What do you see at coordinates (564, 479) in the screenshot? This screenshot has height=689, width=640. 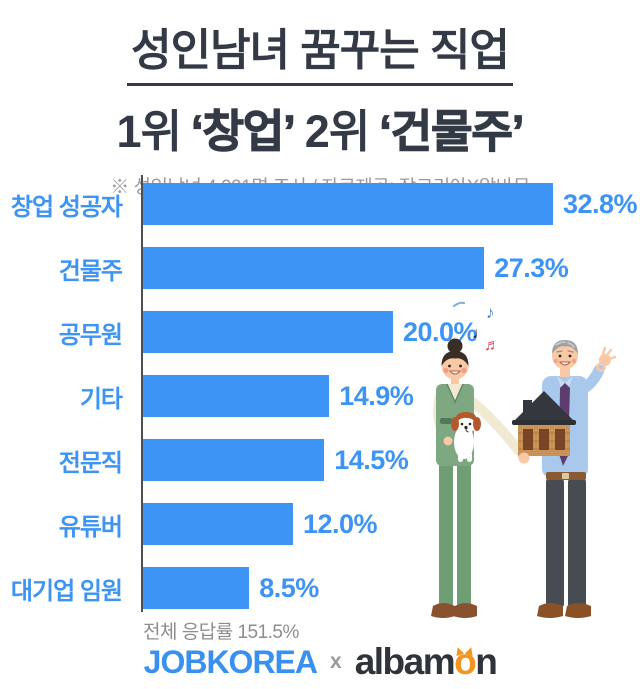 I see `man-figure` at bounding box center [564, 479].